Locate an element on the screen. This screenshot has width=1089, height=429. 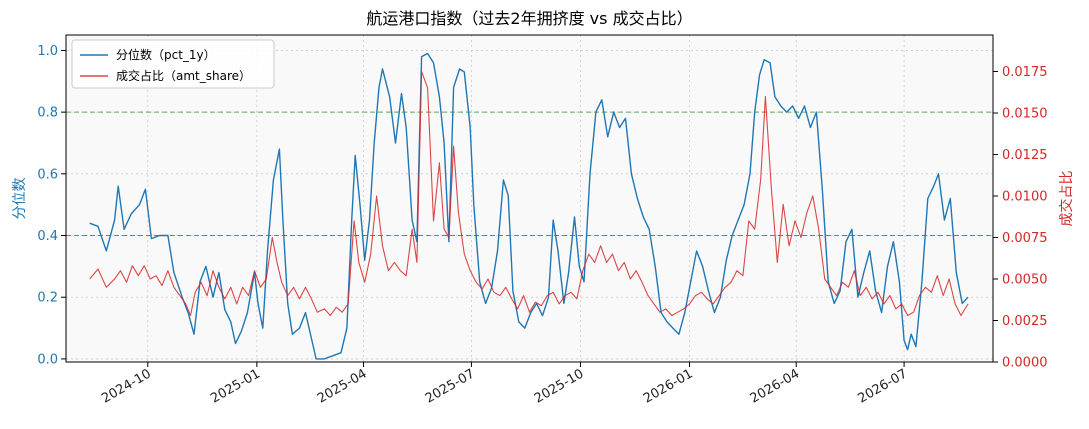
x-tick-label-2: 2025-04 is located at coordinates (342, 386).